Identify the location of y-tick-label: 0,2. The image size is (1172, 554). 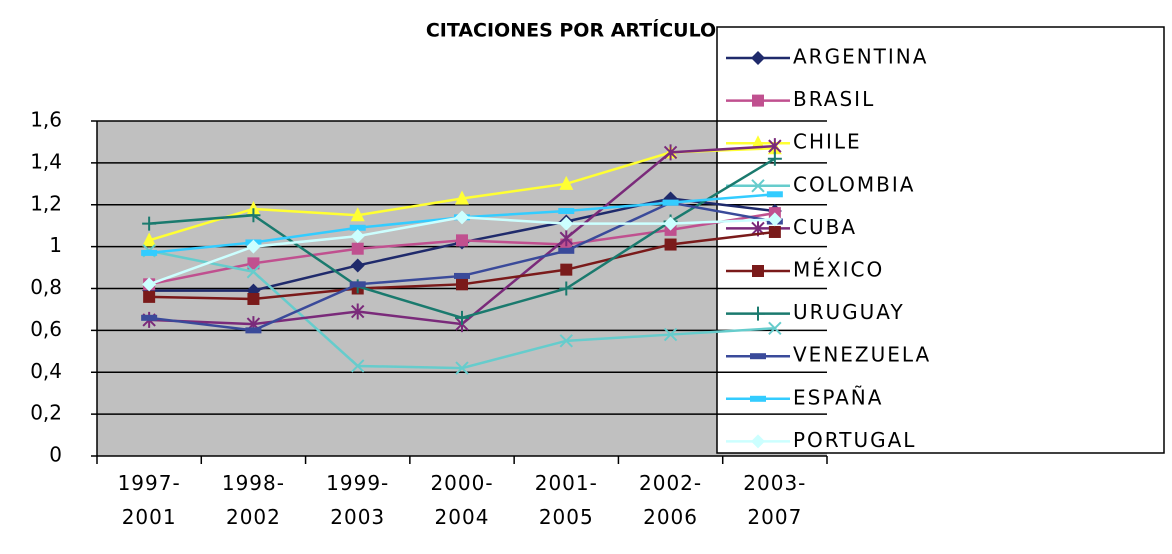
(46, 413).